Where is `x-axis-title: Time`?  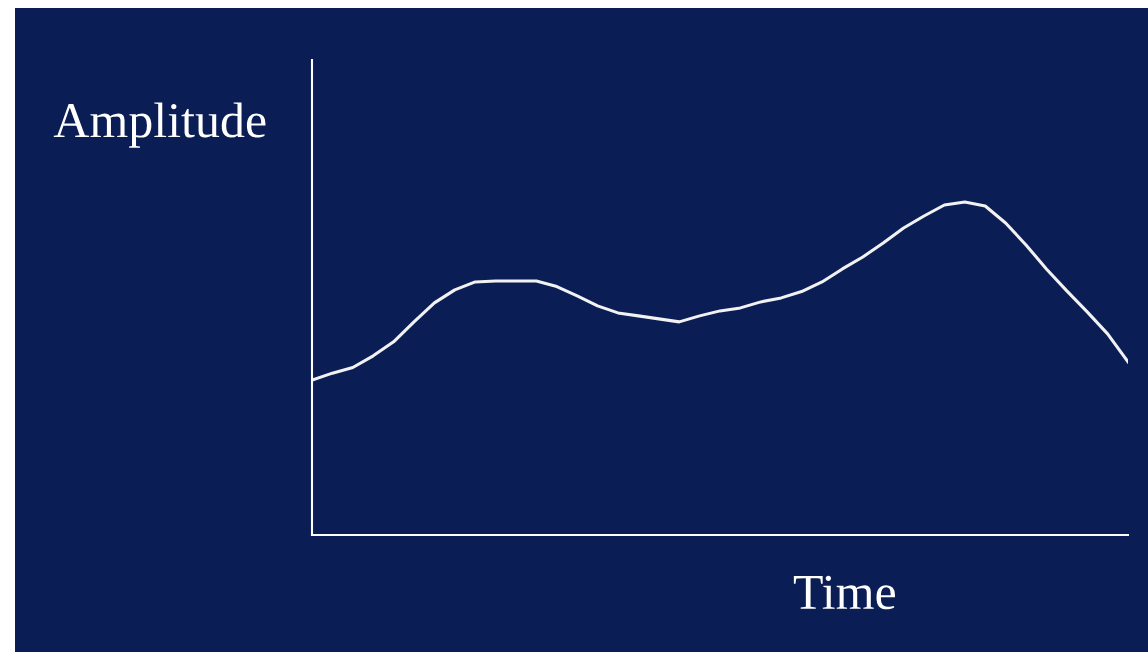
x-axis-title: Time is located at coordinates (844, 592).